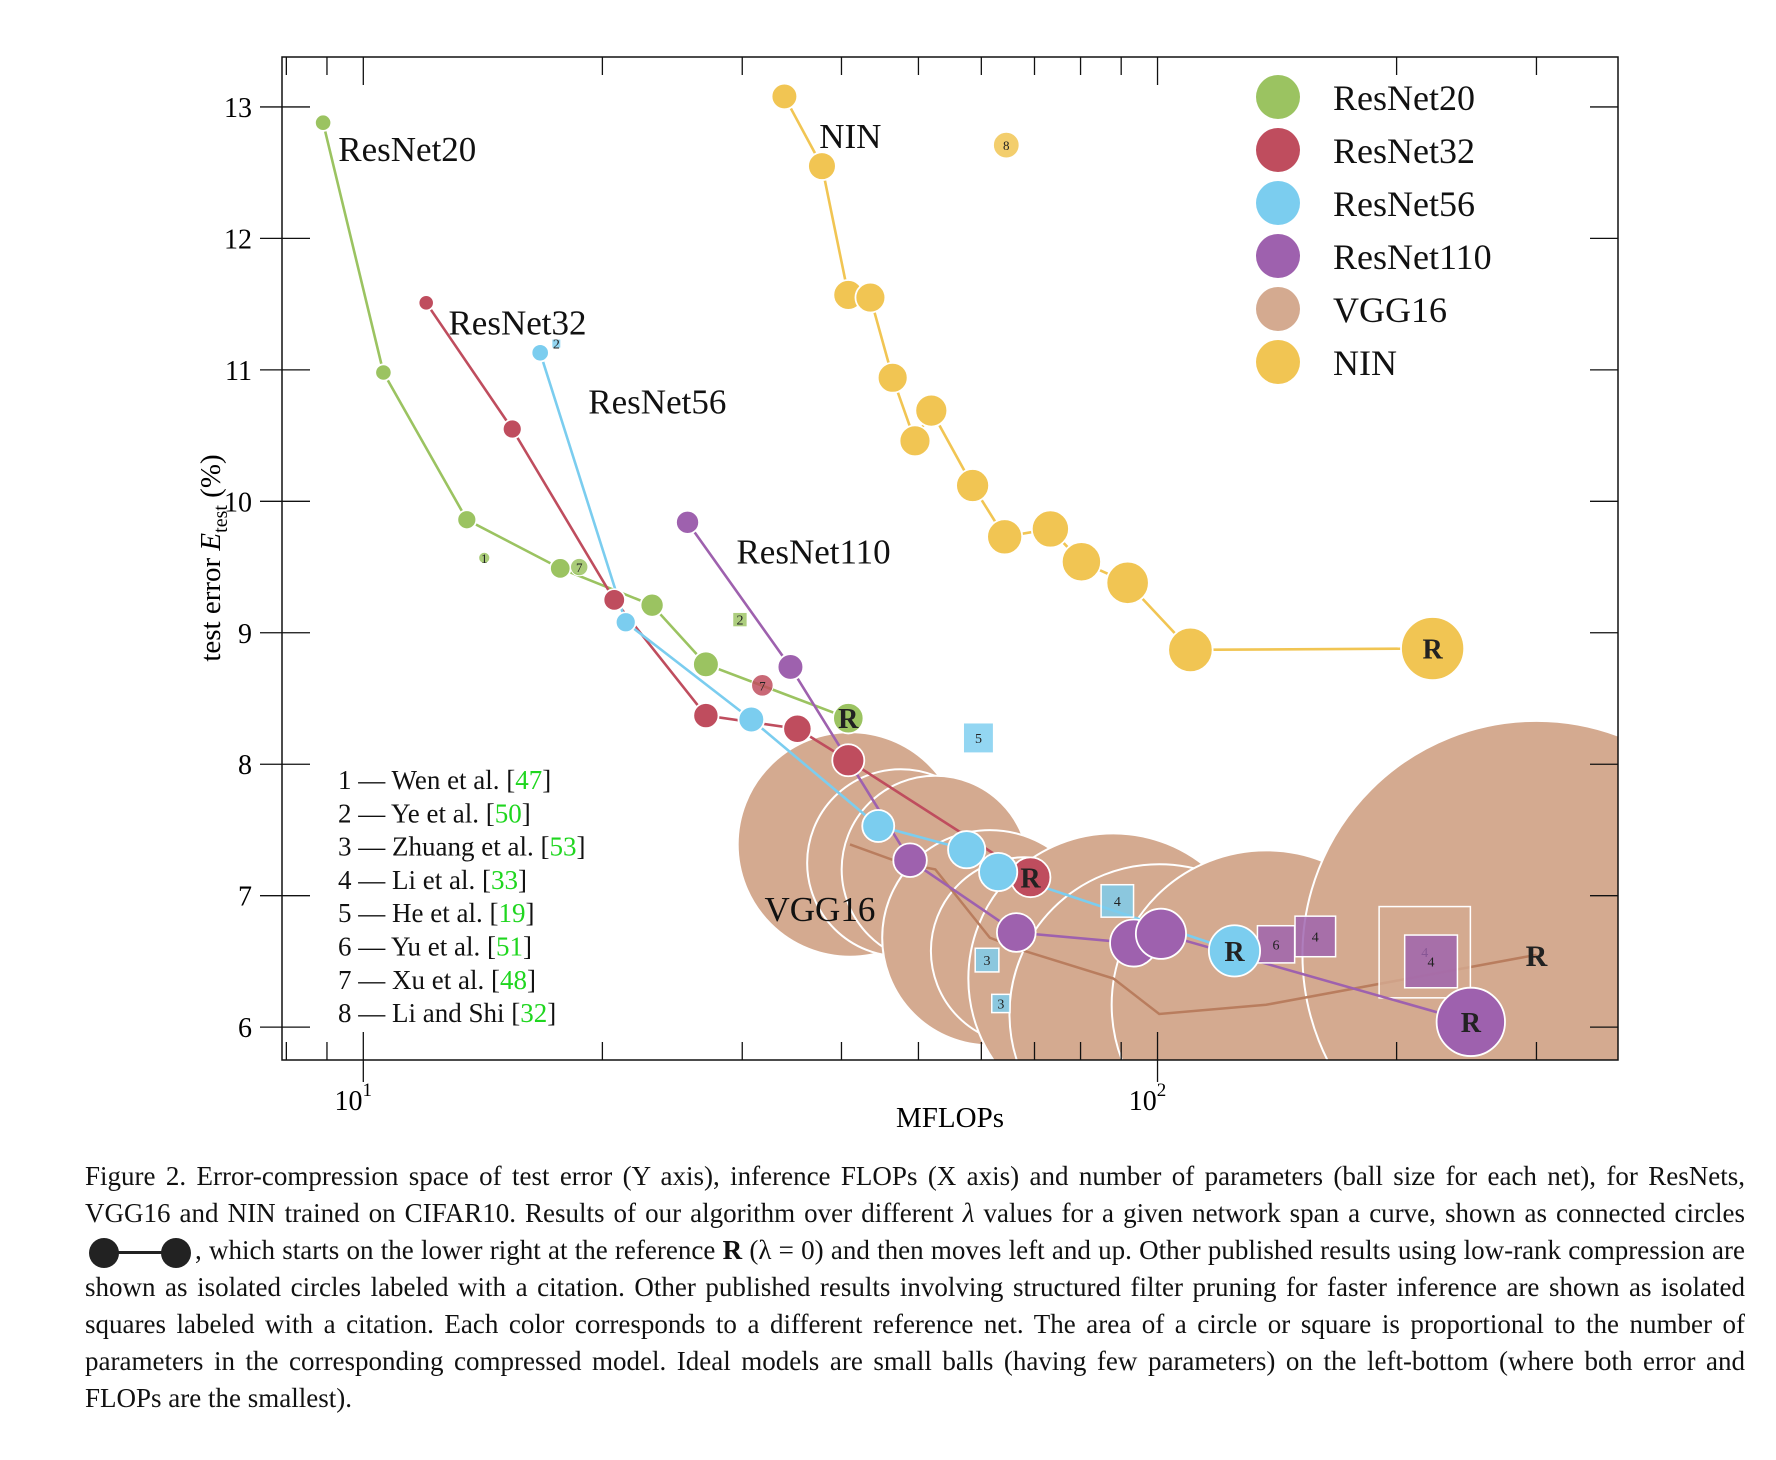 The image size is (1776, 1460). I want to click on legend-label-resnet110: ResNet110, so click(1412, 257).